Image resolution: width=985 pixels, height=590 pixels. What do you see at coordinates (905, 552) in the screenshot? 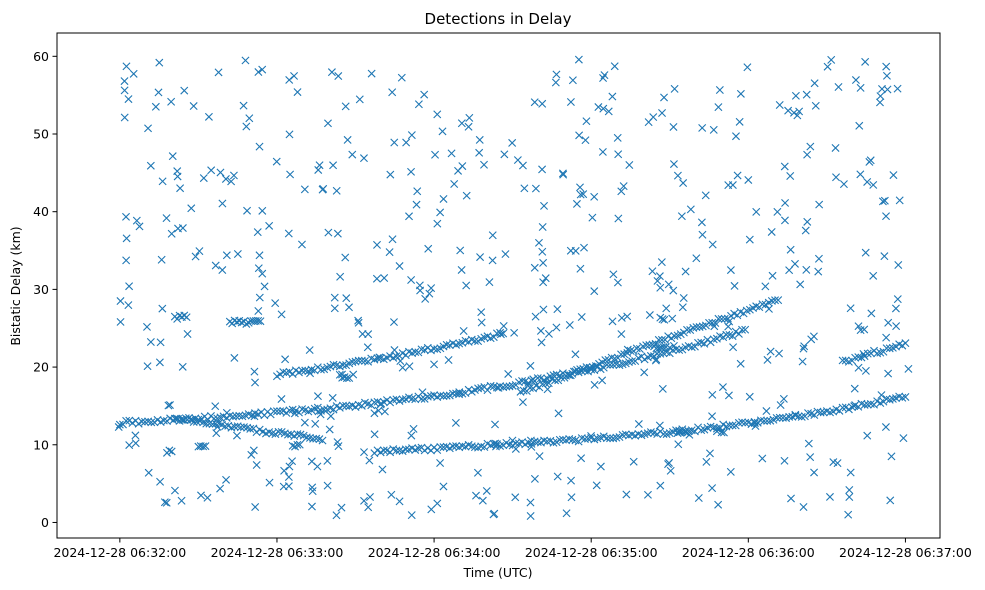
I see `x-tick-label: 2024-12-28 06:37:00` at bounding box center [905, 552].